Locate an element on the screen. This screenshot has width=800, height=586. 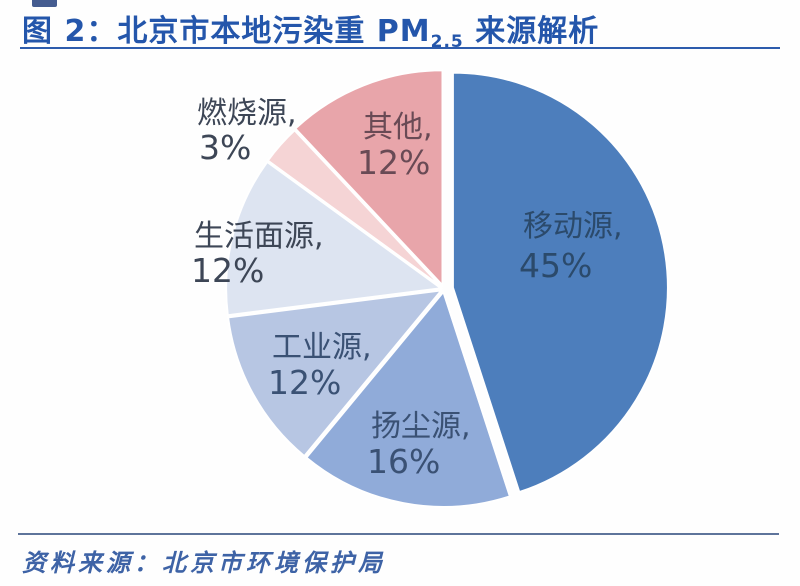
figure-title-text: 北京市本地污染重 PM is located at coordinates (274, 31).